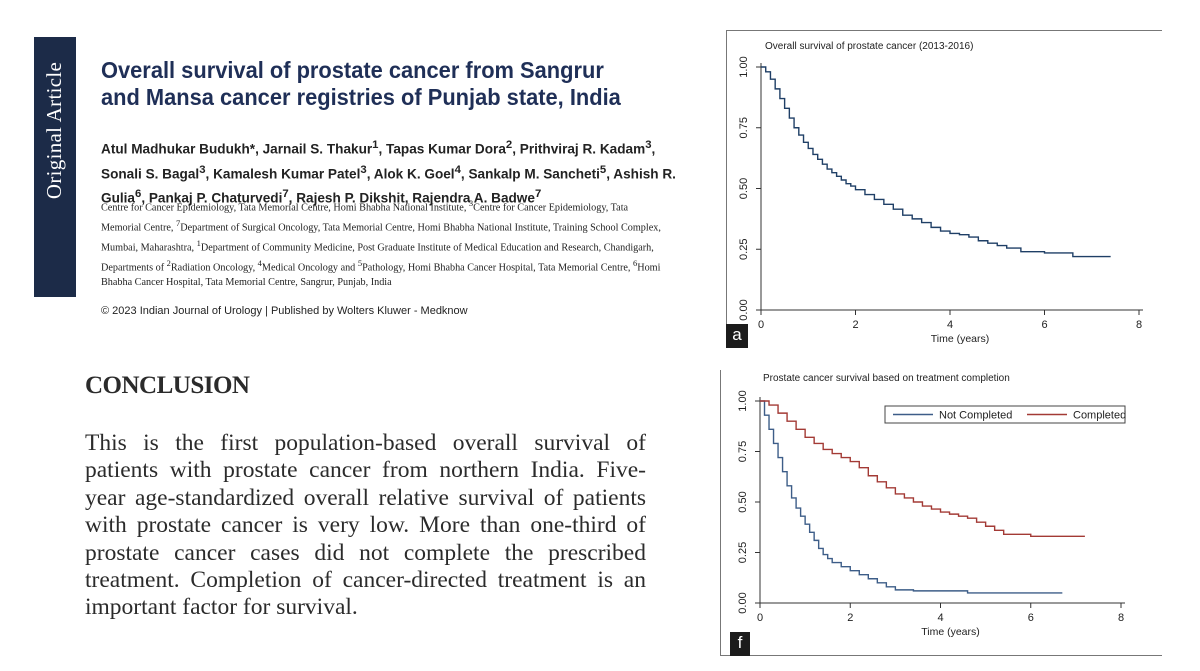 This screenshot has height=671, width=1200. What do you see at coordinates (740, 644) in the screenshot?
I see `panel-label-f: f` at bounding box center [740, 644].